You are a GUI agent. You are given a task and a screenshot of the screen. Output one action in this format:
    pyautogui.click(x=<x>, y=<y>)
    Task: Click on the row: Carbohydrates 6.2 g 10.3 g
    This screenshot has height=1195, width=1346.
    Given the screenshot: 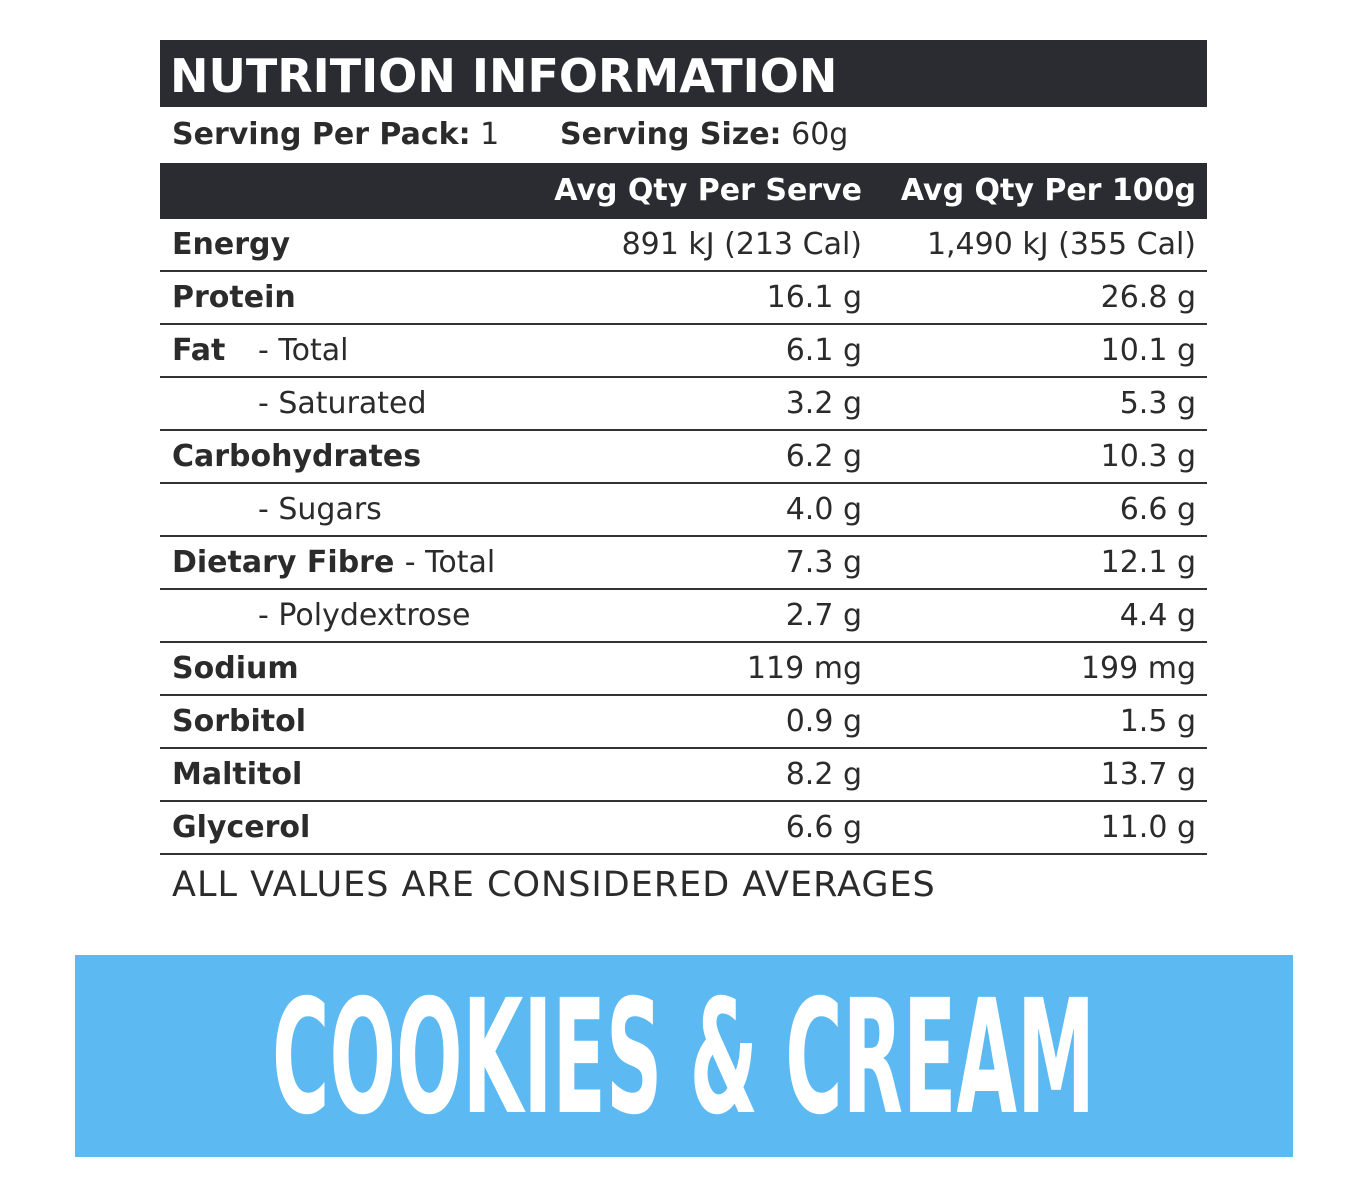 What is the action you would take?
    pyautogui.click(x=683, y=457)
    